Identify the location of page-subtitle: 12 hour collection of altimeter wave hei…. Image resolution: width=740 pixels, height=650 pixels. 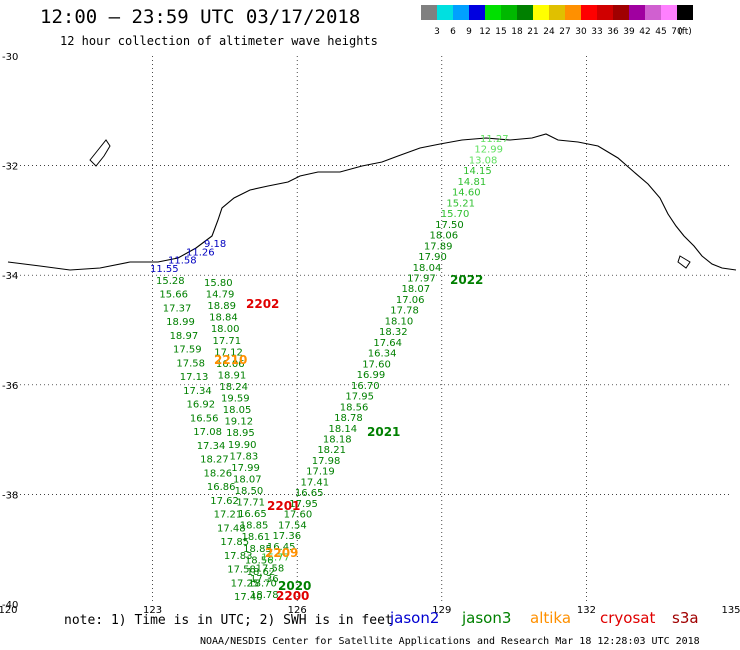
(219, 41).